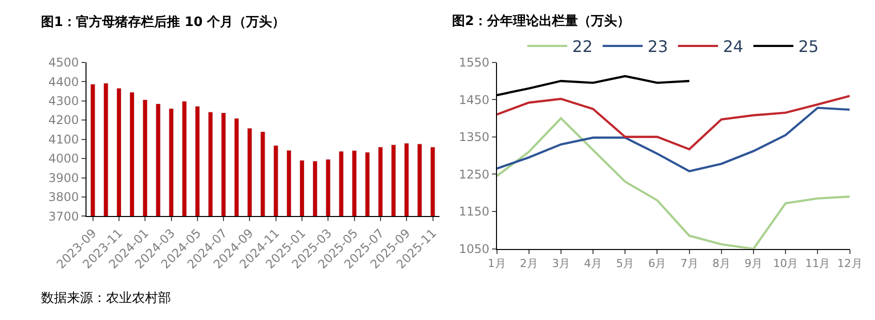 This screenshot has width=875, height=320. What do you see at coordinates (733, 46) in the screenshot?
I see `legend-label: 24` at bounding box center [733, 46].